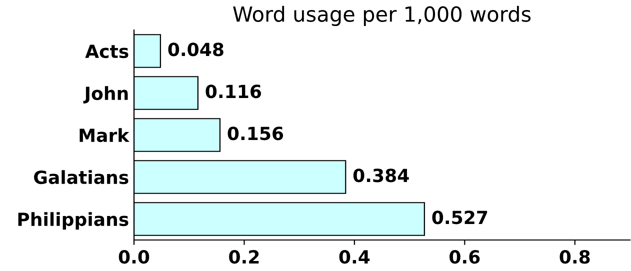 The height and width of the screenshot is (271, 631). Describe the element at coordinates (81, 177) in the screenshot. I see `y-tick-label: Galatians` at that location.